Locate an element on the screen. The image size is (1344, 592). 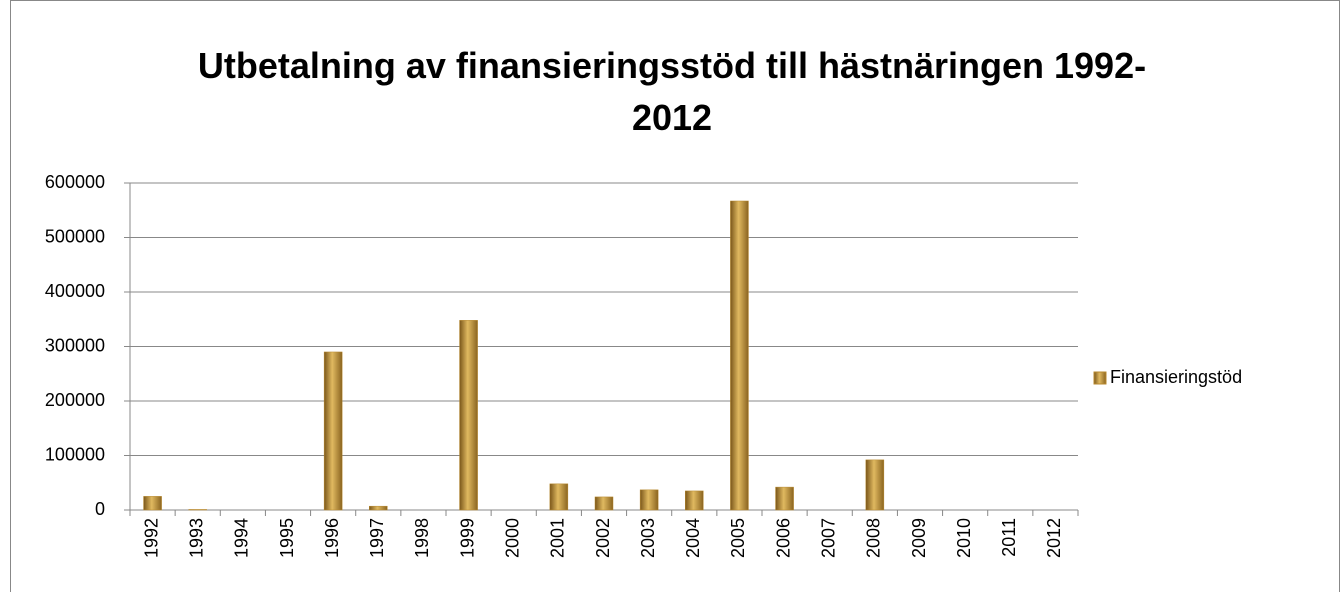
x-tick-label: 1999 is located at coordinates (467, 538).